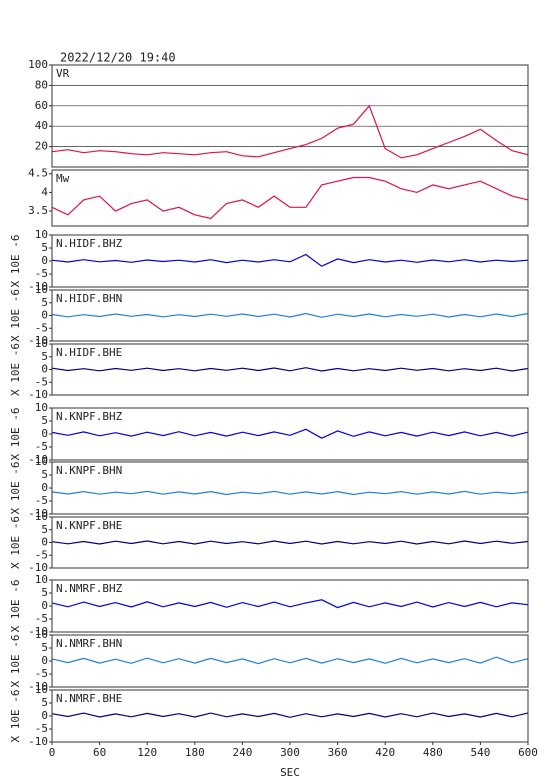 The width and height of the screenshot is (554, 781). I want to click on x-tick-label: 600, so click(528, 752).